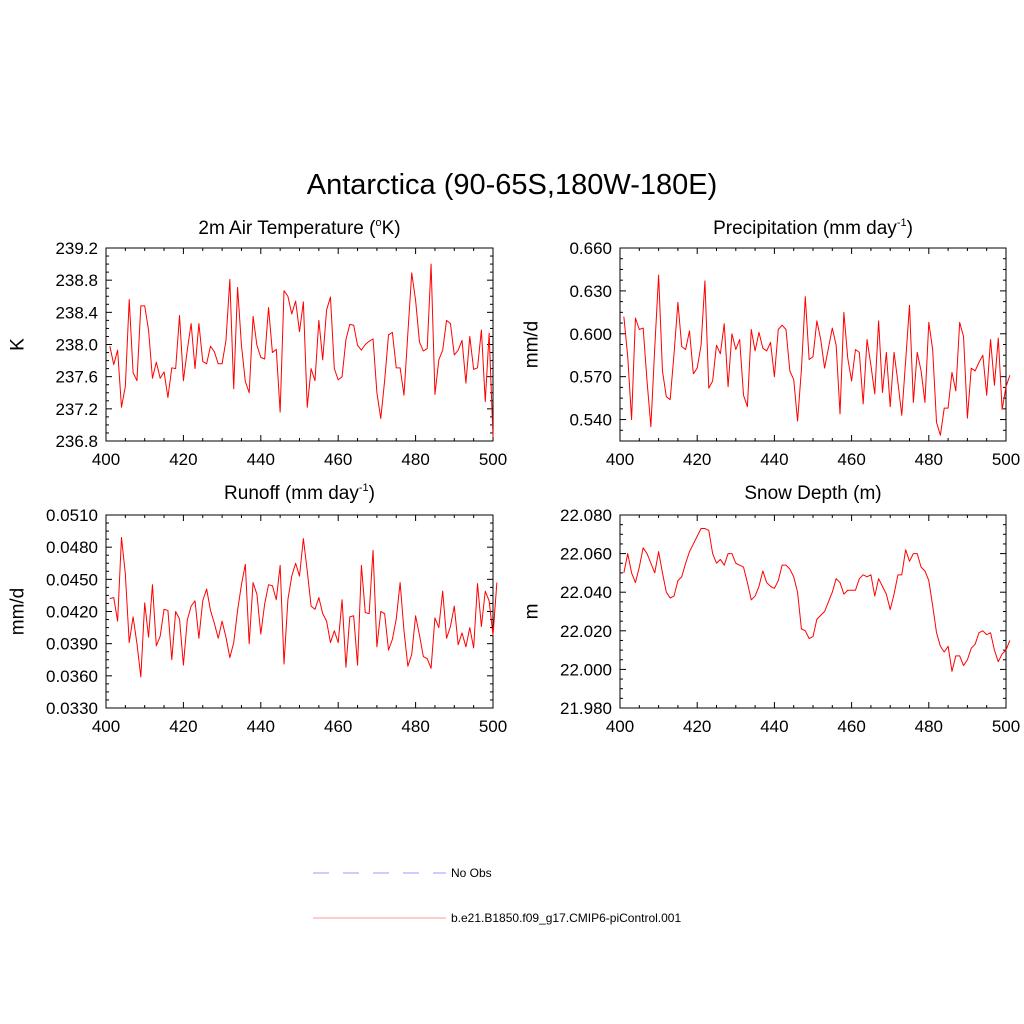  Describe the element at coordinates (303, 607) in the screenshot. I see `series-line-runoff` at that location.